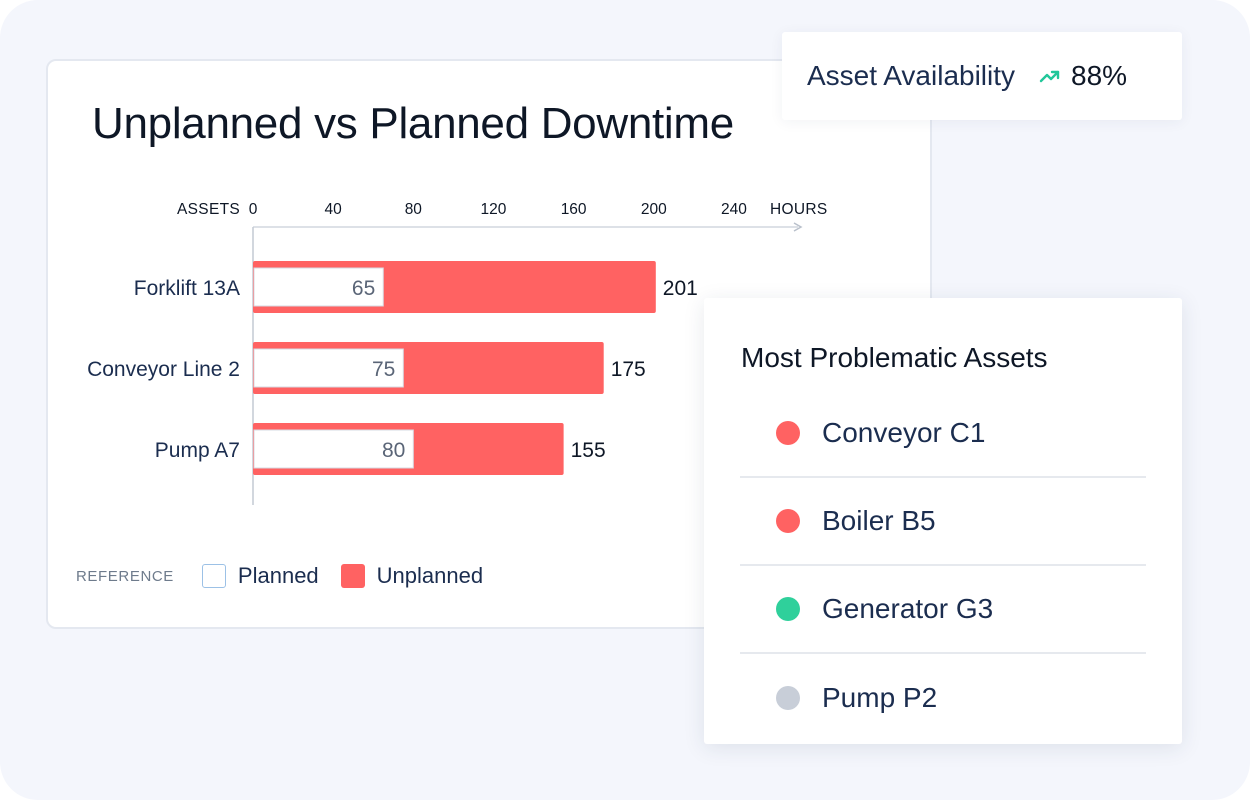 This screenshot has width=1250, height=800. Describe the element at coordinates (352, 576) in the screenshot. I see `legend-swatch-unplanned` at that location.